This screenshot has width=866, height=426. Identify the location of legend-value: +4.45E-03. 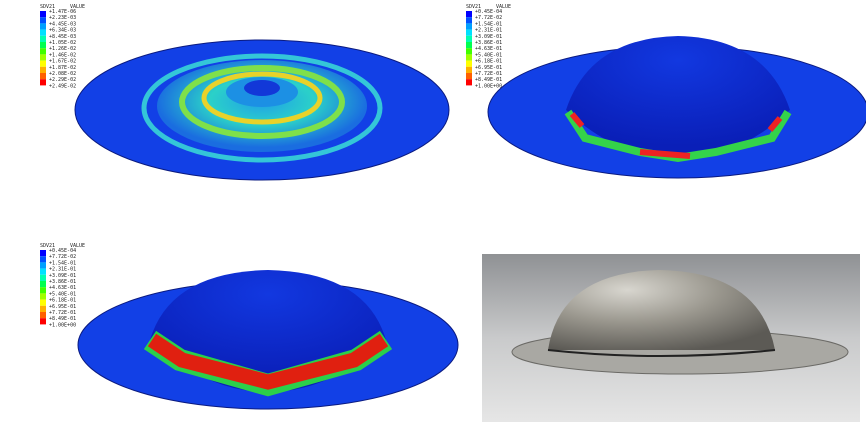
(62, 24).